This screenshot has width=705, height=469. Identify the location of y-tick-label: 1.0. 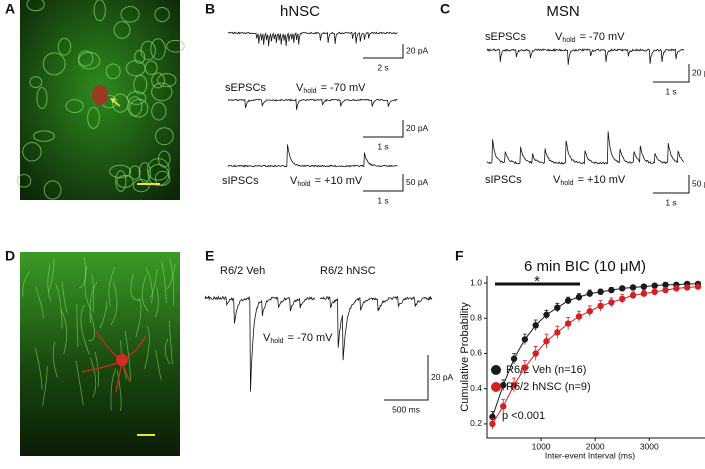
(476, 282).